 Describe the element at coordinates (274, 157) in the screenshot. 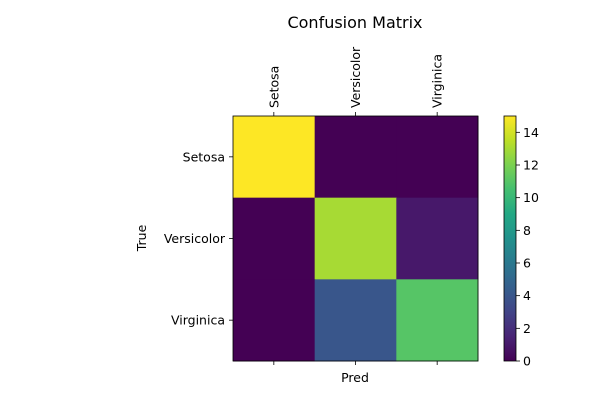

I see `heatmap-cell-setosa-setosa` at that location.